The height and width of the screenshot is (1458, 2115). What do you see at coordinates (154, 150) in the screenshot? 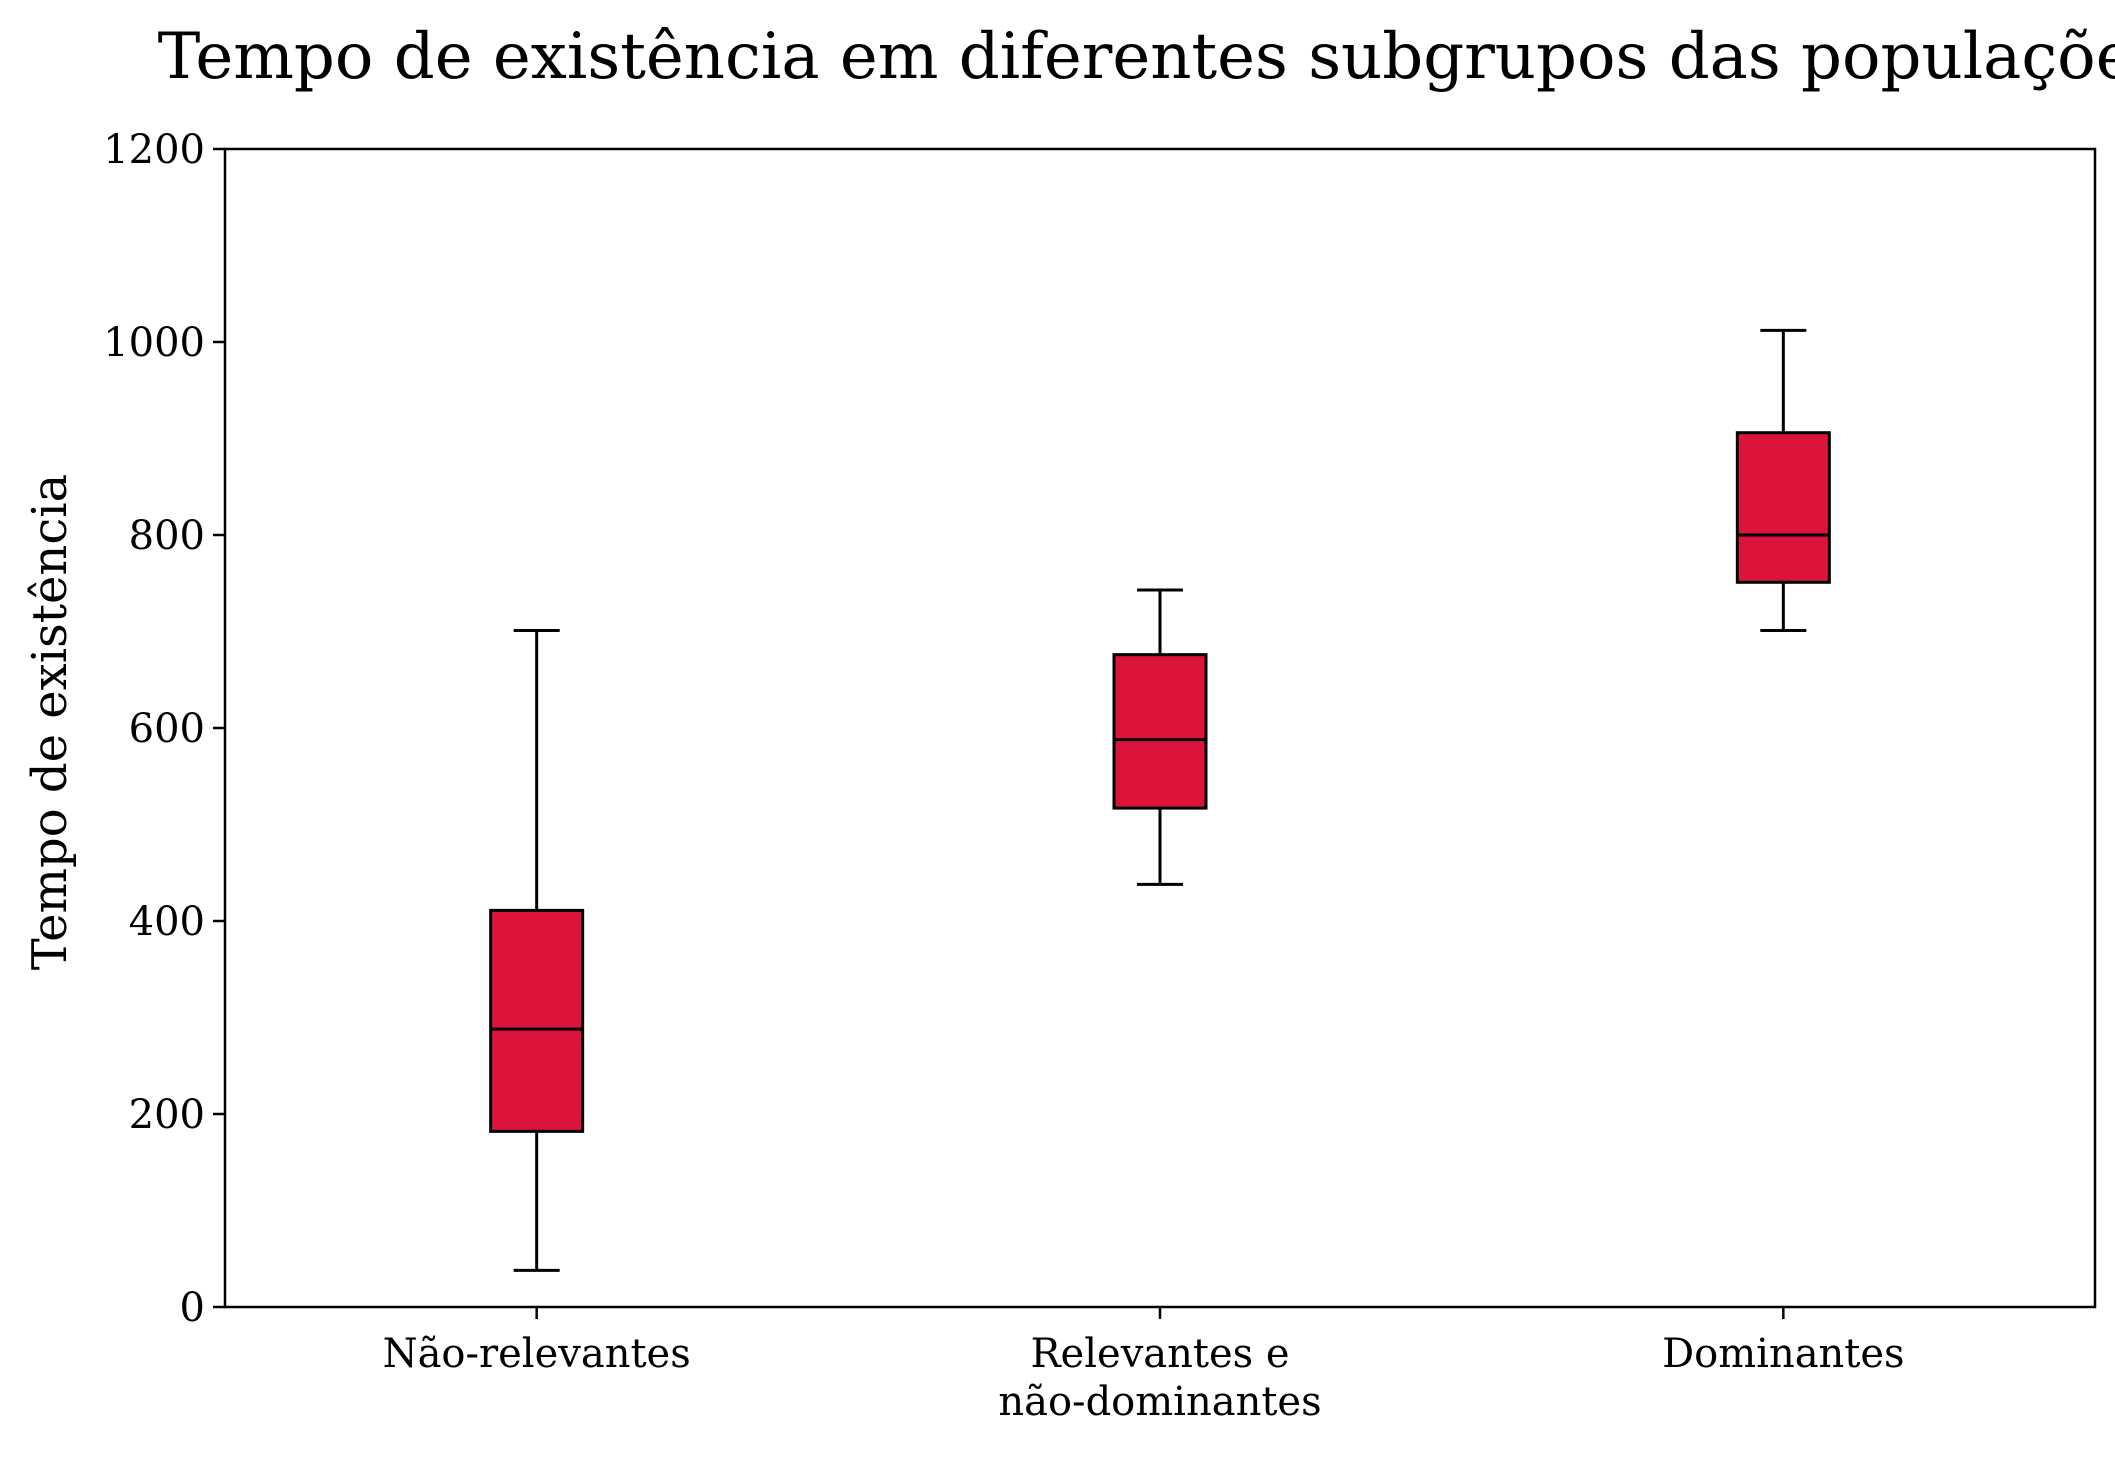
I see `y-tick-label: 1200` at bounding box center [154, 150].